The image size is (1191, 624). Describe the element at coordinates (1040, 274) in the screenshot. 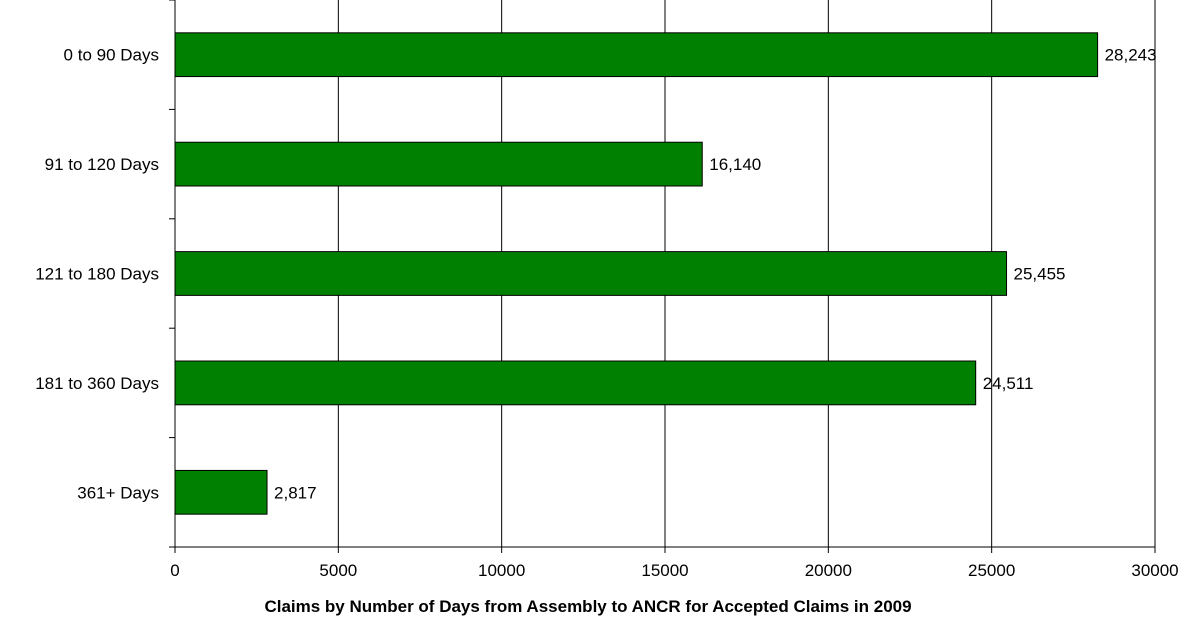

I see `data-label: 25,455` at that location.